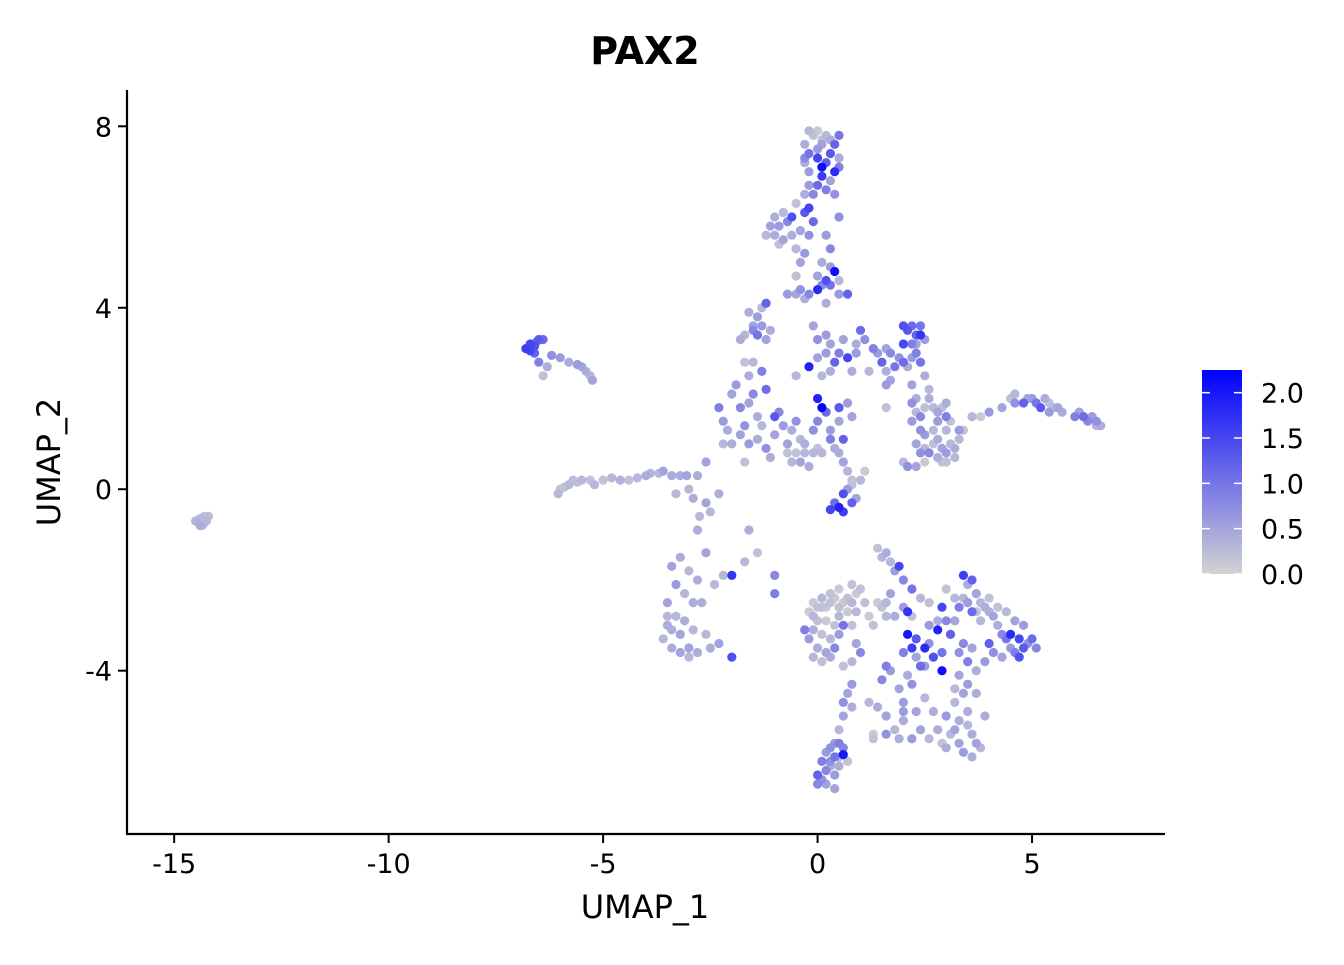  Describe the element at coordinates (1031, 864) in the screenshot. I see `x-tick-label: 5` at that location.